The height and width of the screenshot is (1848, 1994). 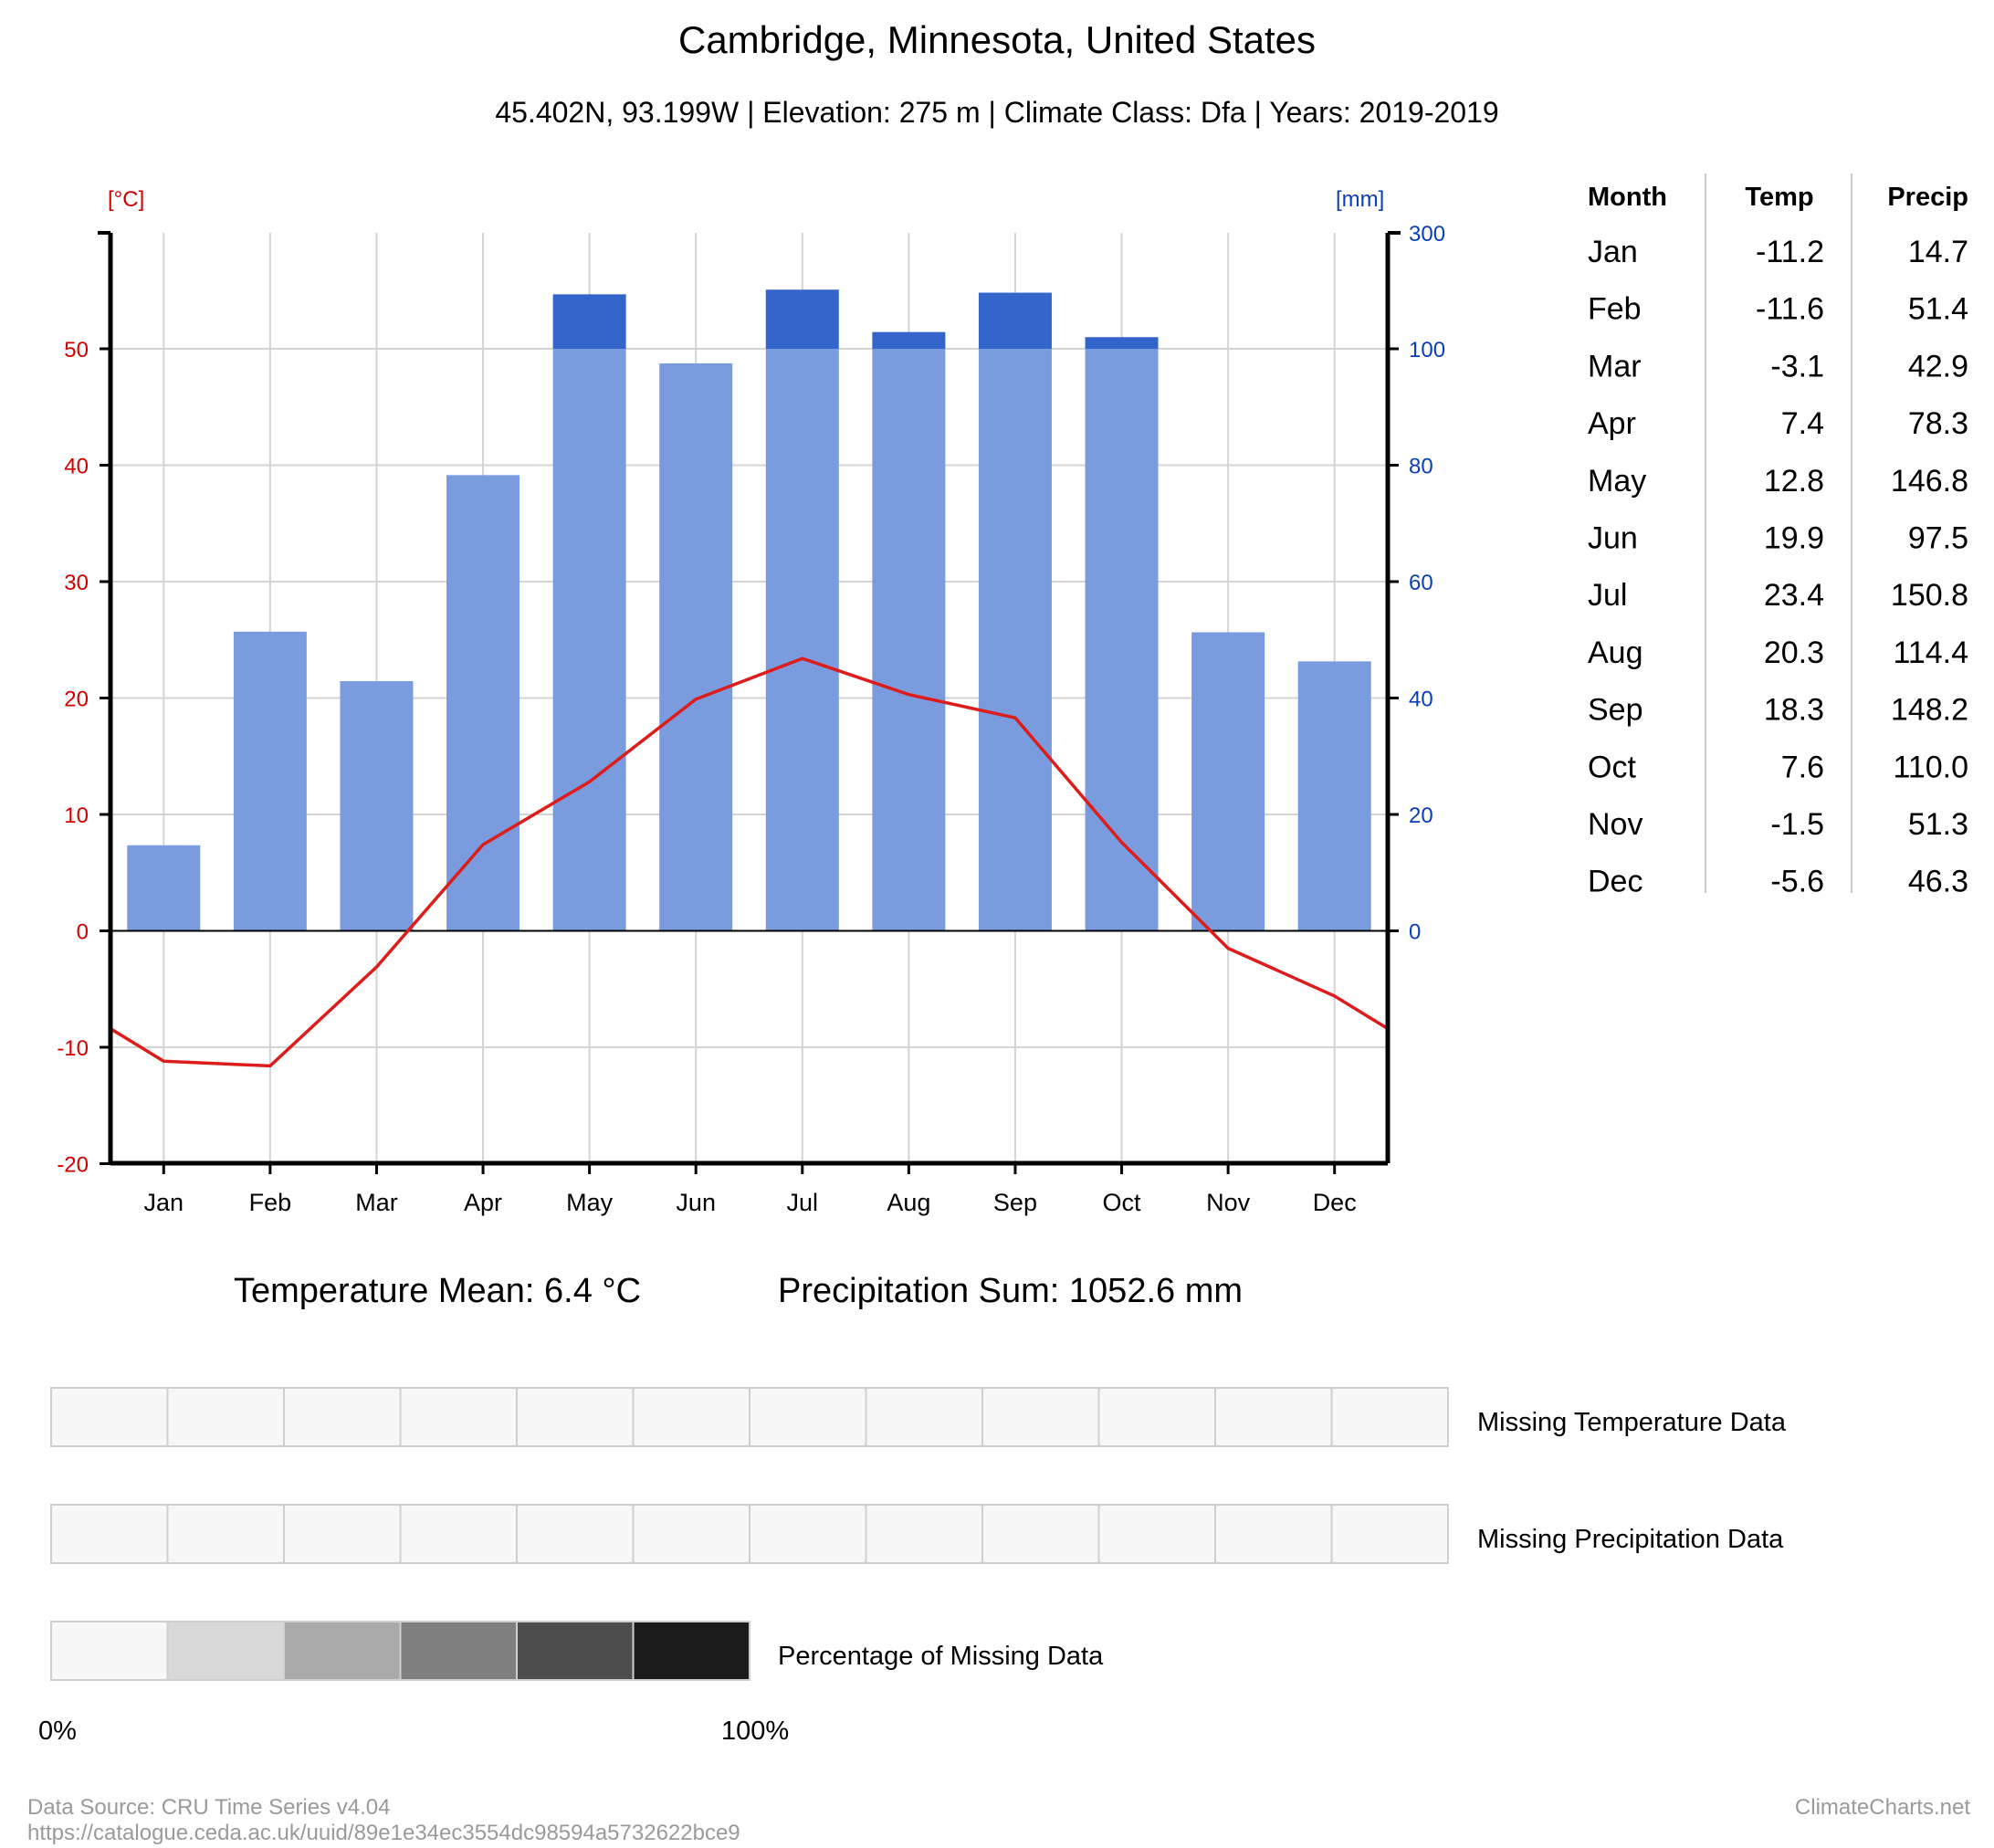 I want to click on table-cell: 42.9, so click(x=1938, y=366).